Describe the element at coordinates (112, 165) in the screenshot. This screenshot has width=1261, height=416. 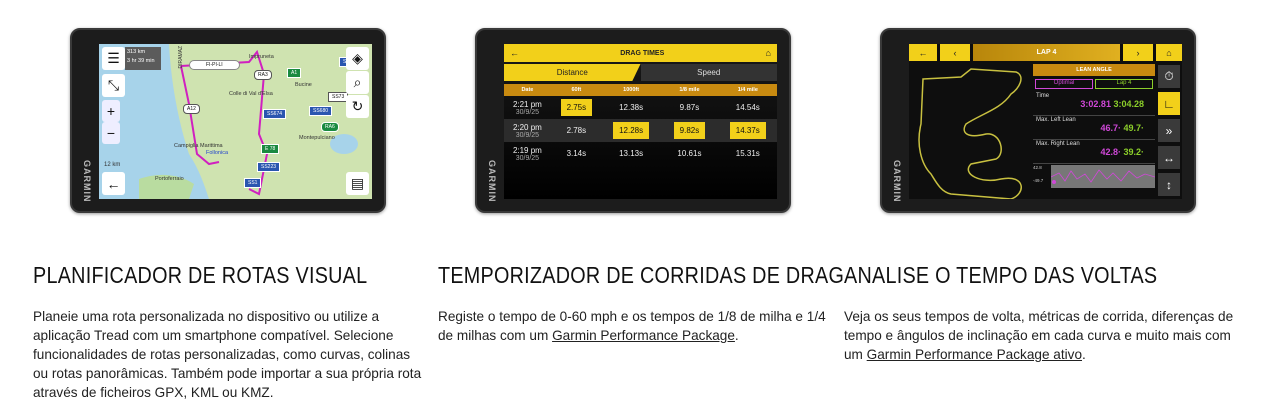
I see `map-scale: 12 km` at that location.